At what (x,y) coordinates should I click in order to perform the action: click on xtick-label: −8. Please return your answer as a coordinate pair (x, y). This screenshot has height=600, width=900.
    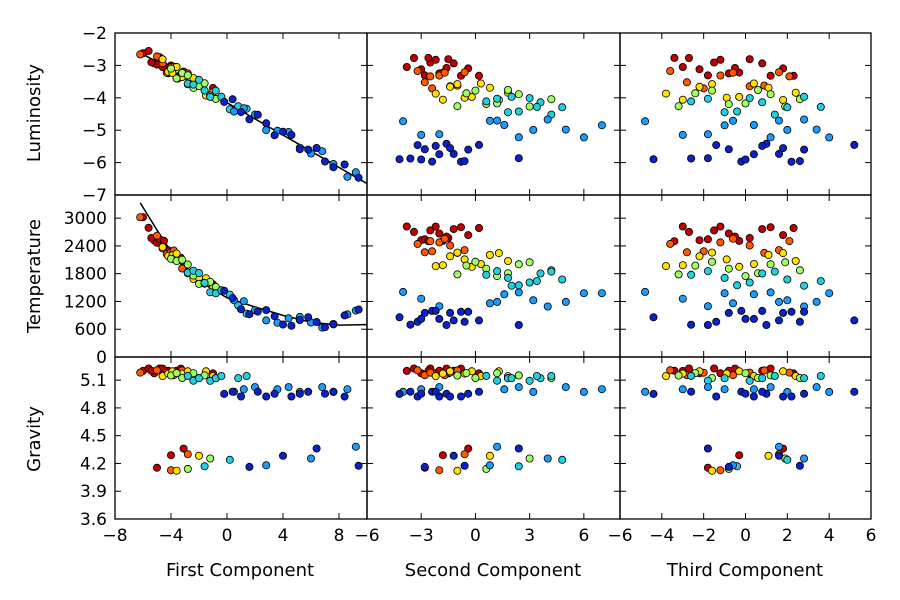
    Looking at the image, I should click on (114, 536).